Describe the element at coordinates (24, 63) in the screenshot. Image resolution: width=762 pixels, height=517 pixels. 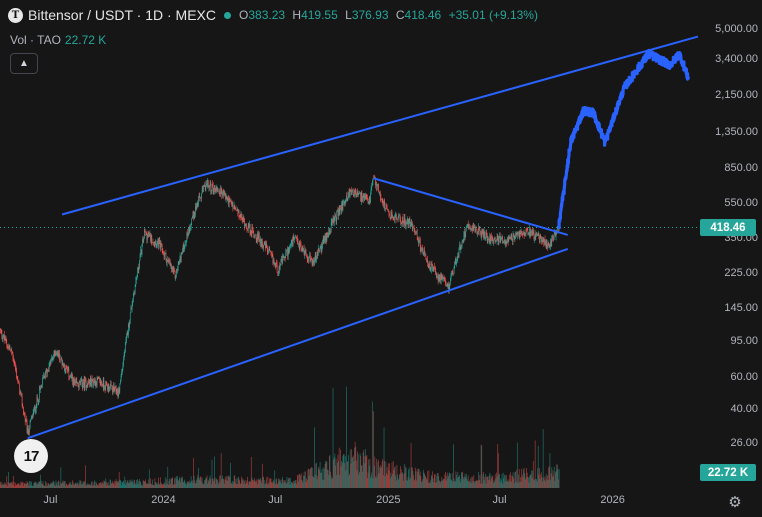
I see `collapse-legend-button: ▲` at that location.